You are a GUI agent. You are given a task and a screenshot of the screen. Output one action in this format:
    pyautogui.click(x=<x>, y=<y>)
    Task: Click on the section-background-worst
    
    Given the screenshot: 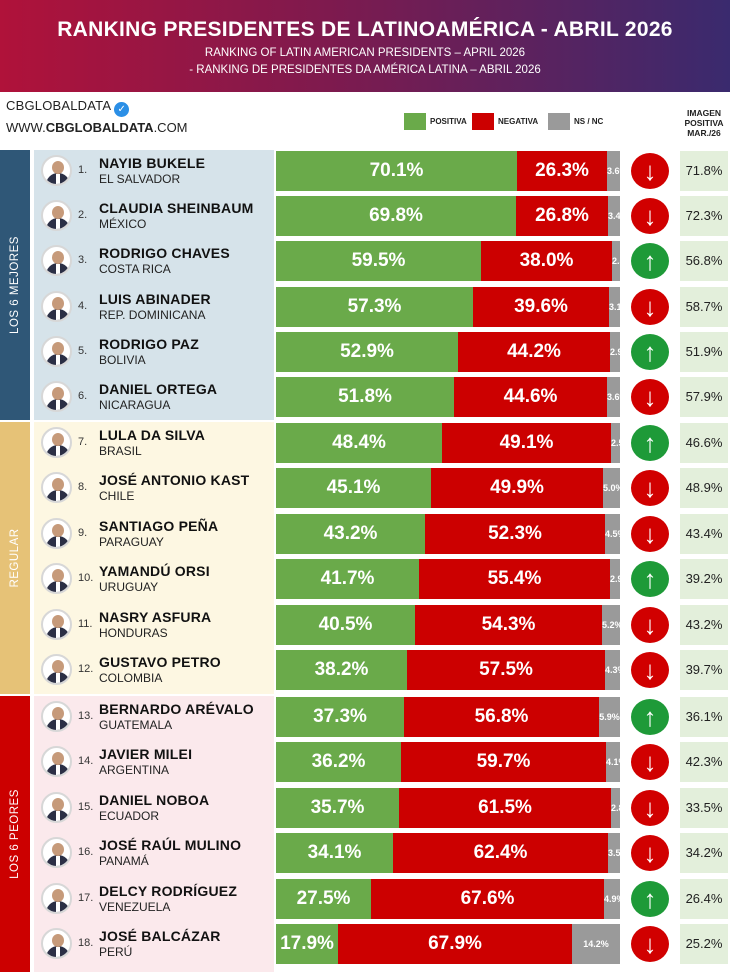 What is the action you would take?
    pyautogui.click(x=154, y=834)
    